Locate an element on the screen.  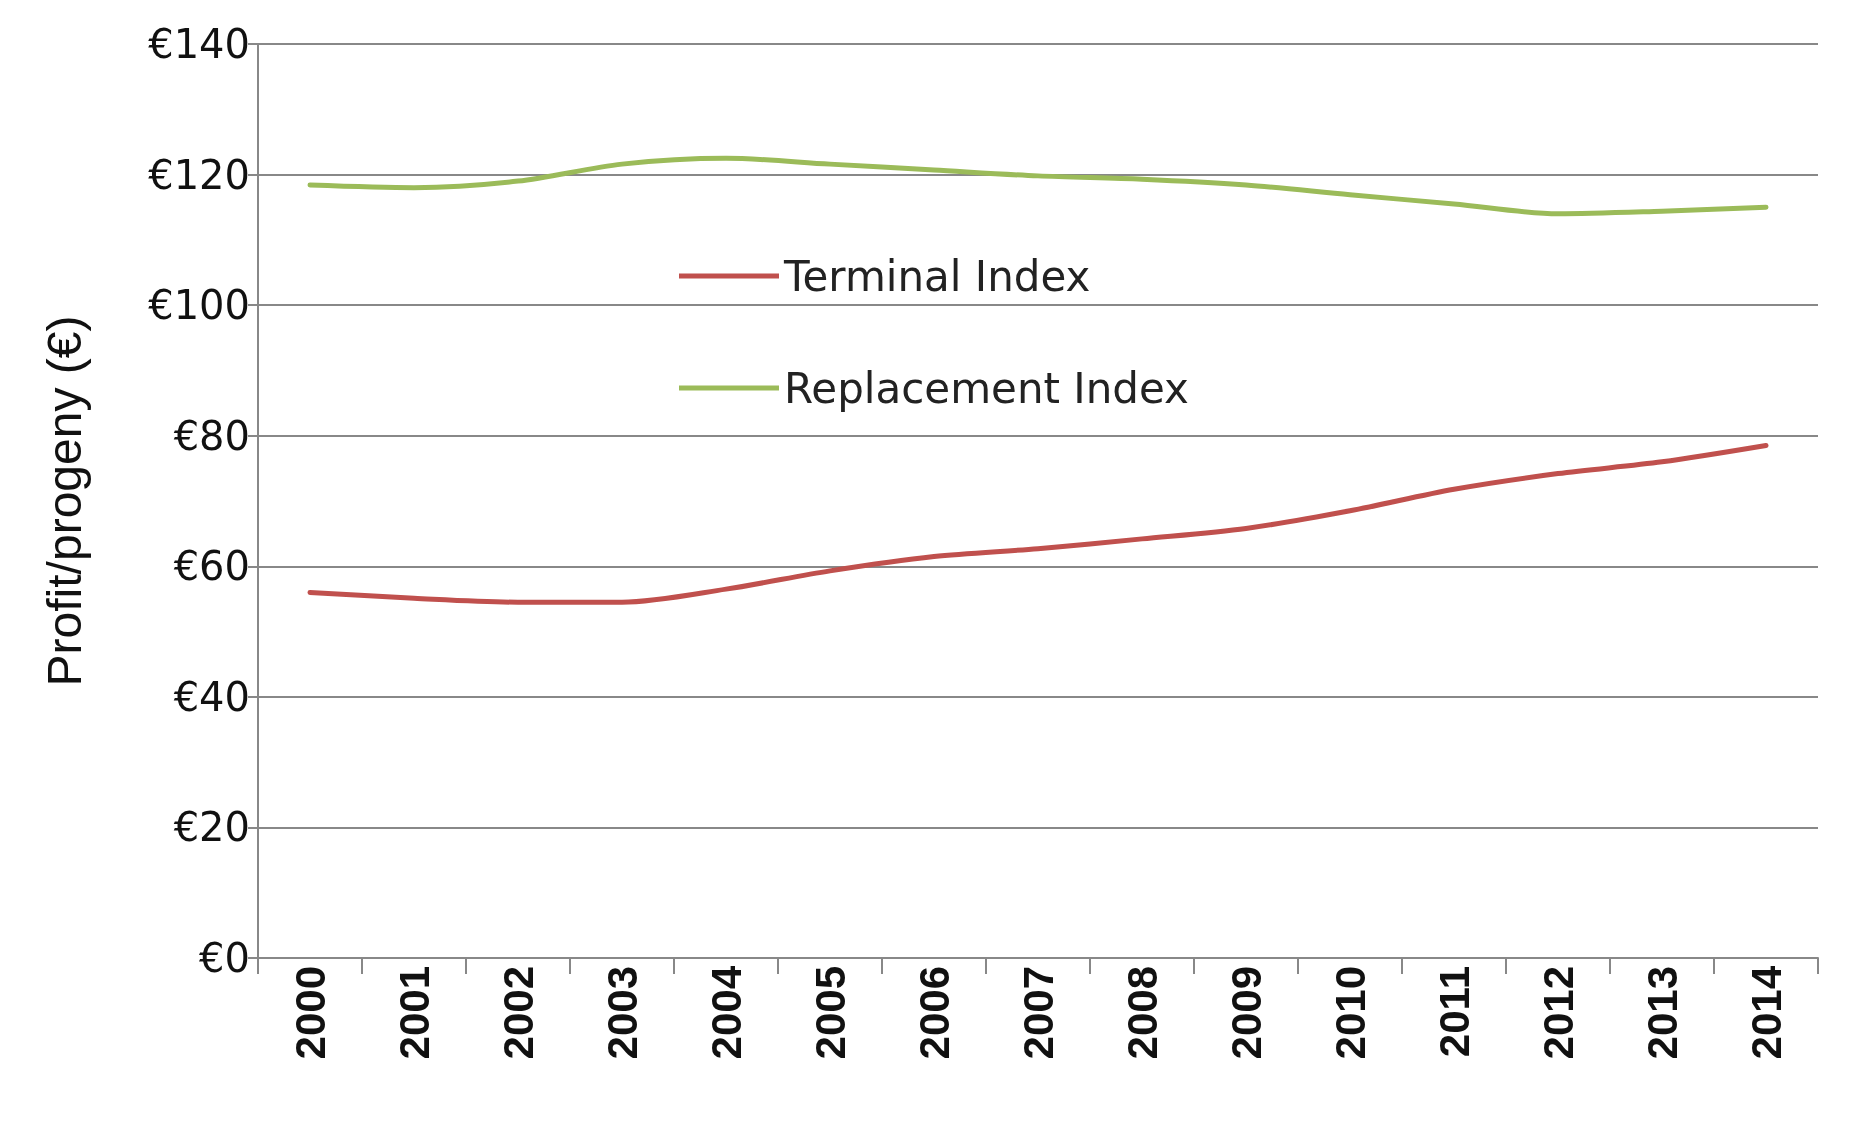
x-tick-label: 2004 is located at coordinates (726, 1012).